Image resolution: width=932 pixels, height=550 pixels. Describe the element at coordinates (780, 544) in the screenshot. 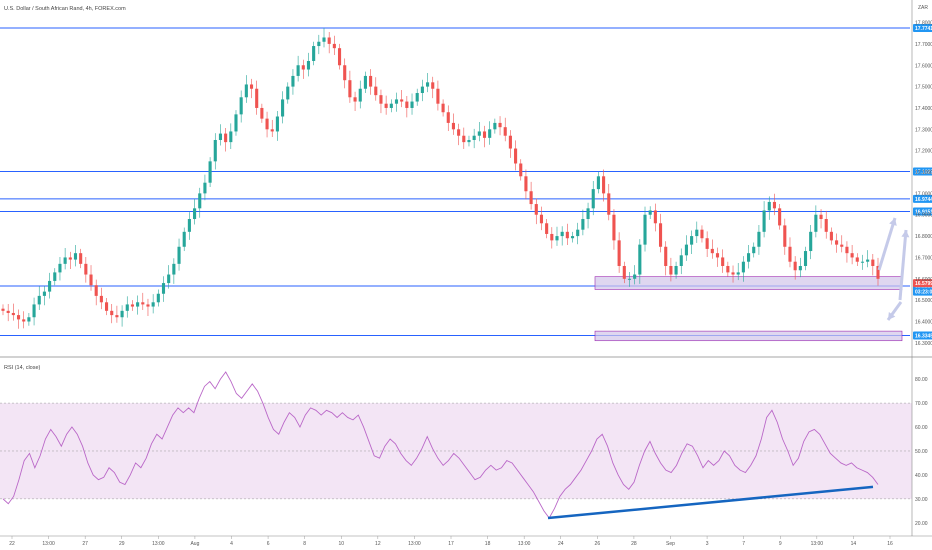

I see `time-tick-label: 9` at that location.